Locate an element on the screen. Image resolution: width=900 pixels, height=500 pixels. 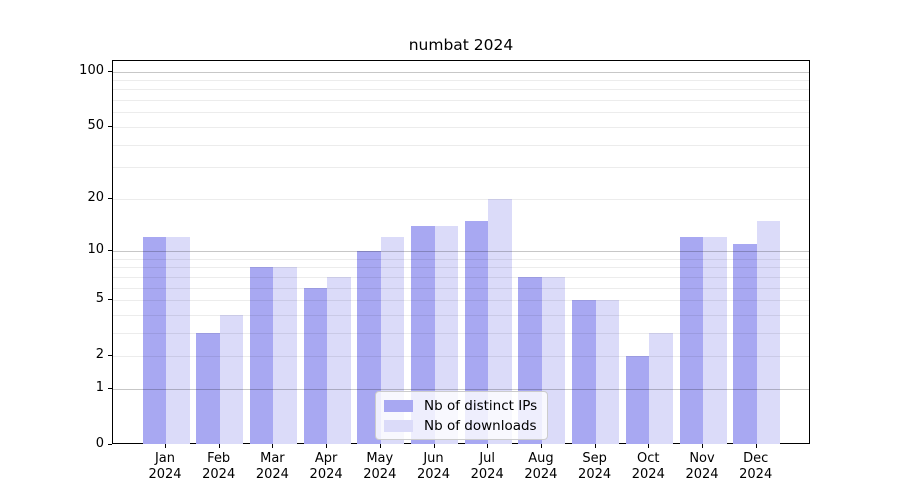
y-tick-label: 20 is located at coordinates (95, 197).